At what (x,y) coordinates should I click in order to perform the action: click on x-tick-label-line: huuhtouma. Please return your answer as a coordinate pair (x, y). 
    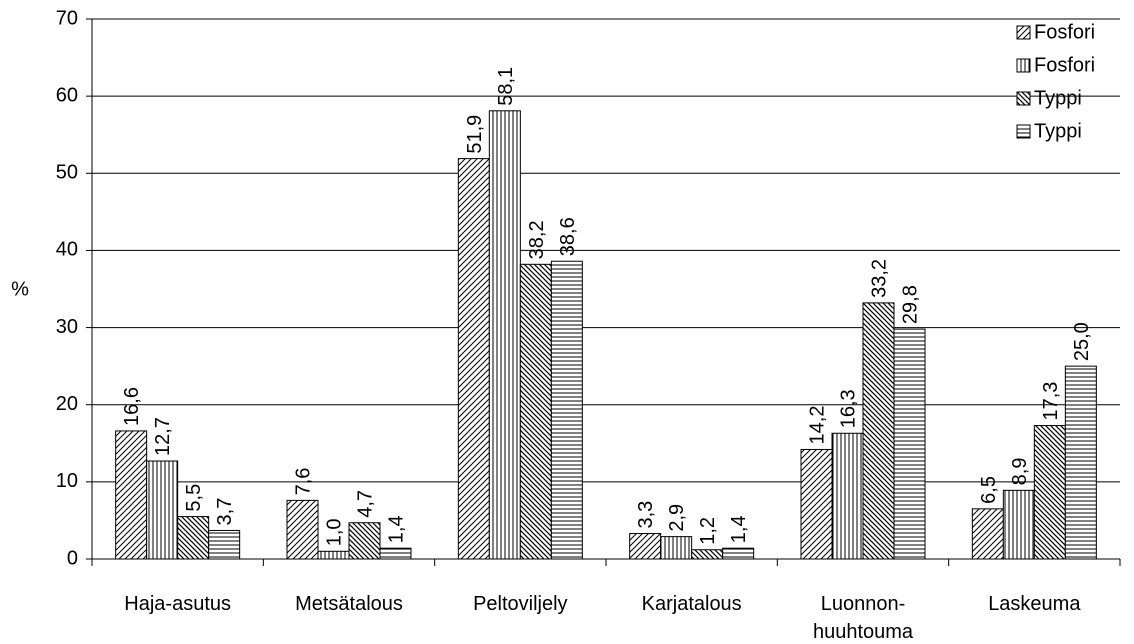
    Looking at the image, I should click on (863, 632).